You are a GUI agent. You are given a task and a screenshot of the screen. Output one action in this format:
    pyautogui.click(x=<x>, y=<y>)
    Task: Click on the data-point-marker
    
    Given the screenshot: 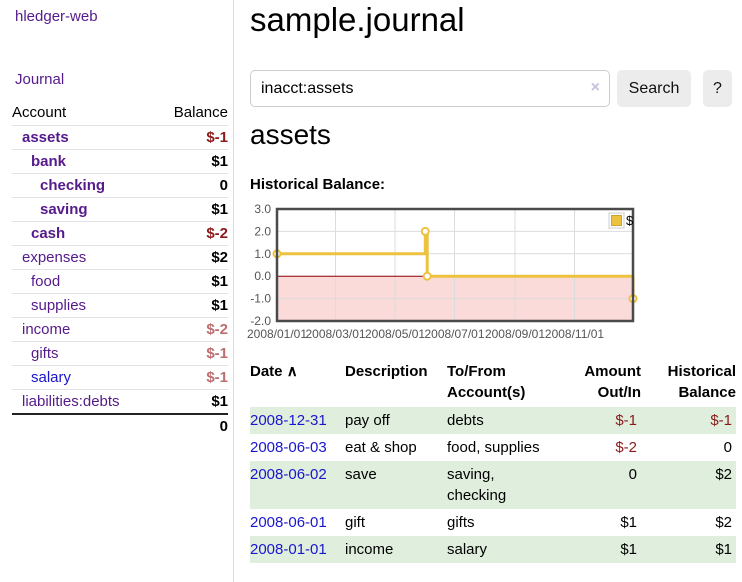 What is the action you would take?
    pyautogui.click(x=427, y=276)
    